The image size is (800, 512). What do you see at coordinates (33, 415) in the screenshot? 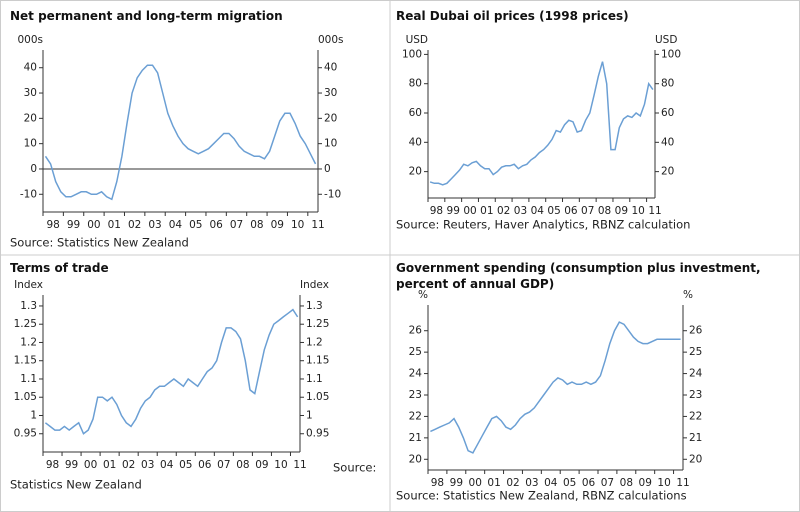
I see `y-tick-label: 1` at bounding box center [33, 415].